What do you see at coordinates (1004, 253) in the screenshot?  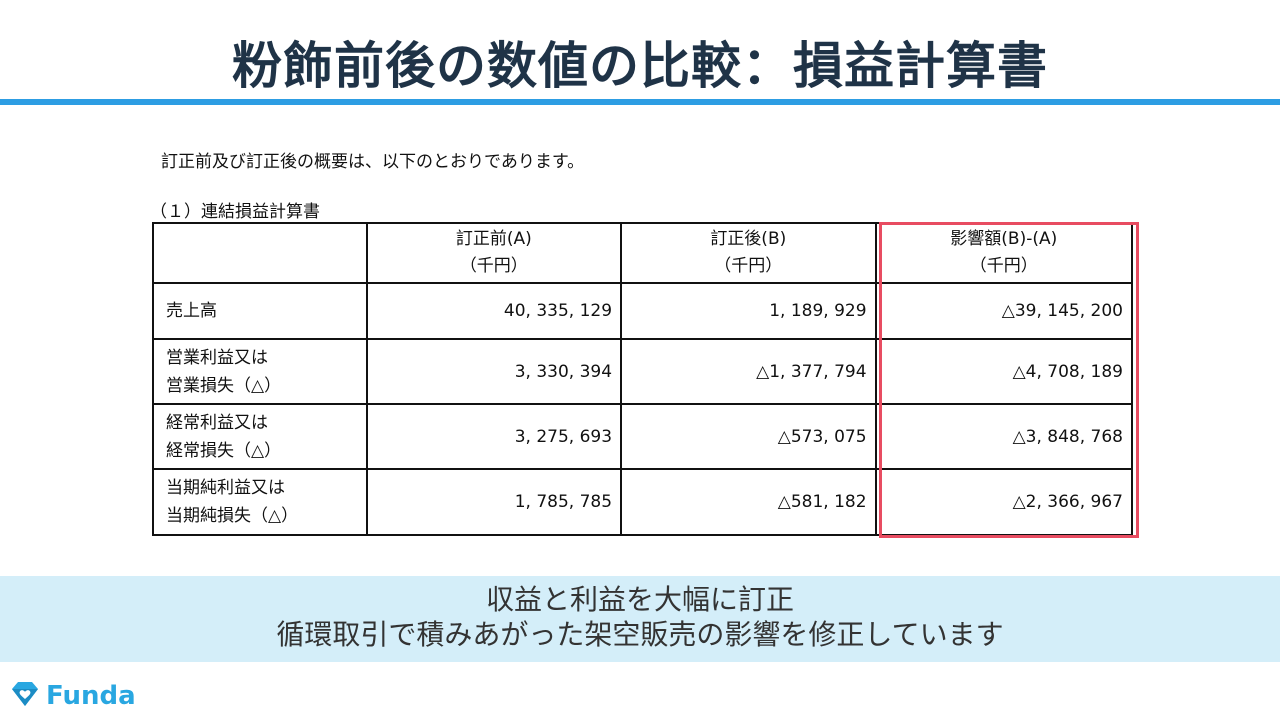 I see `header-impact: 影響額(B)-(A) （千円）` at bounding box center [1004, 253].